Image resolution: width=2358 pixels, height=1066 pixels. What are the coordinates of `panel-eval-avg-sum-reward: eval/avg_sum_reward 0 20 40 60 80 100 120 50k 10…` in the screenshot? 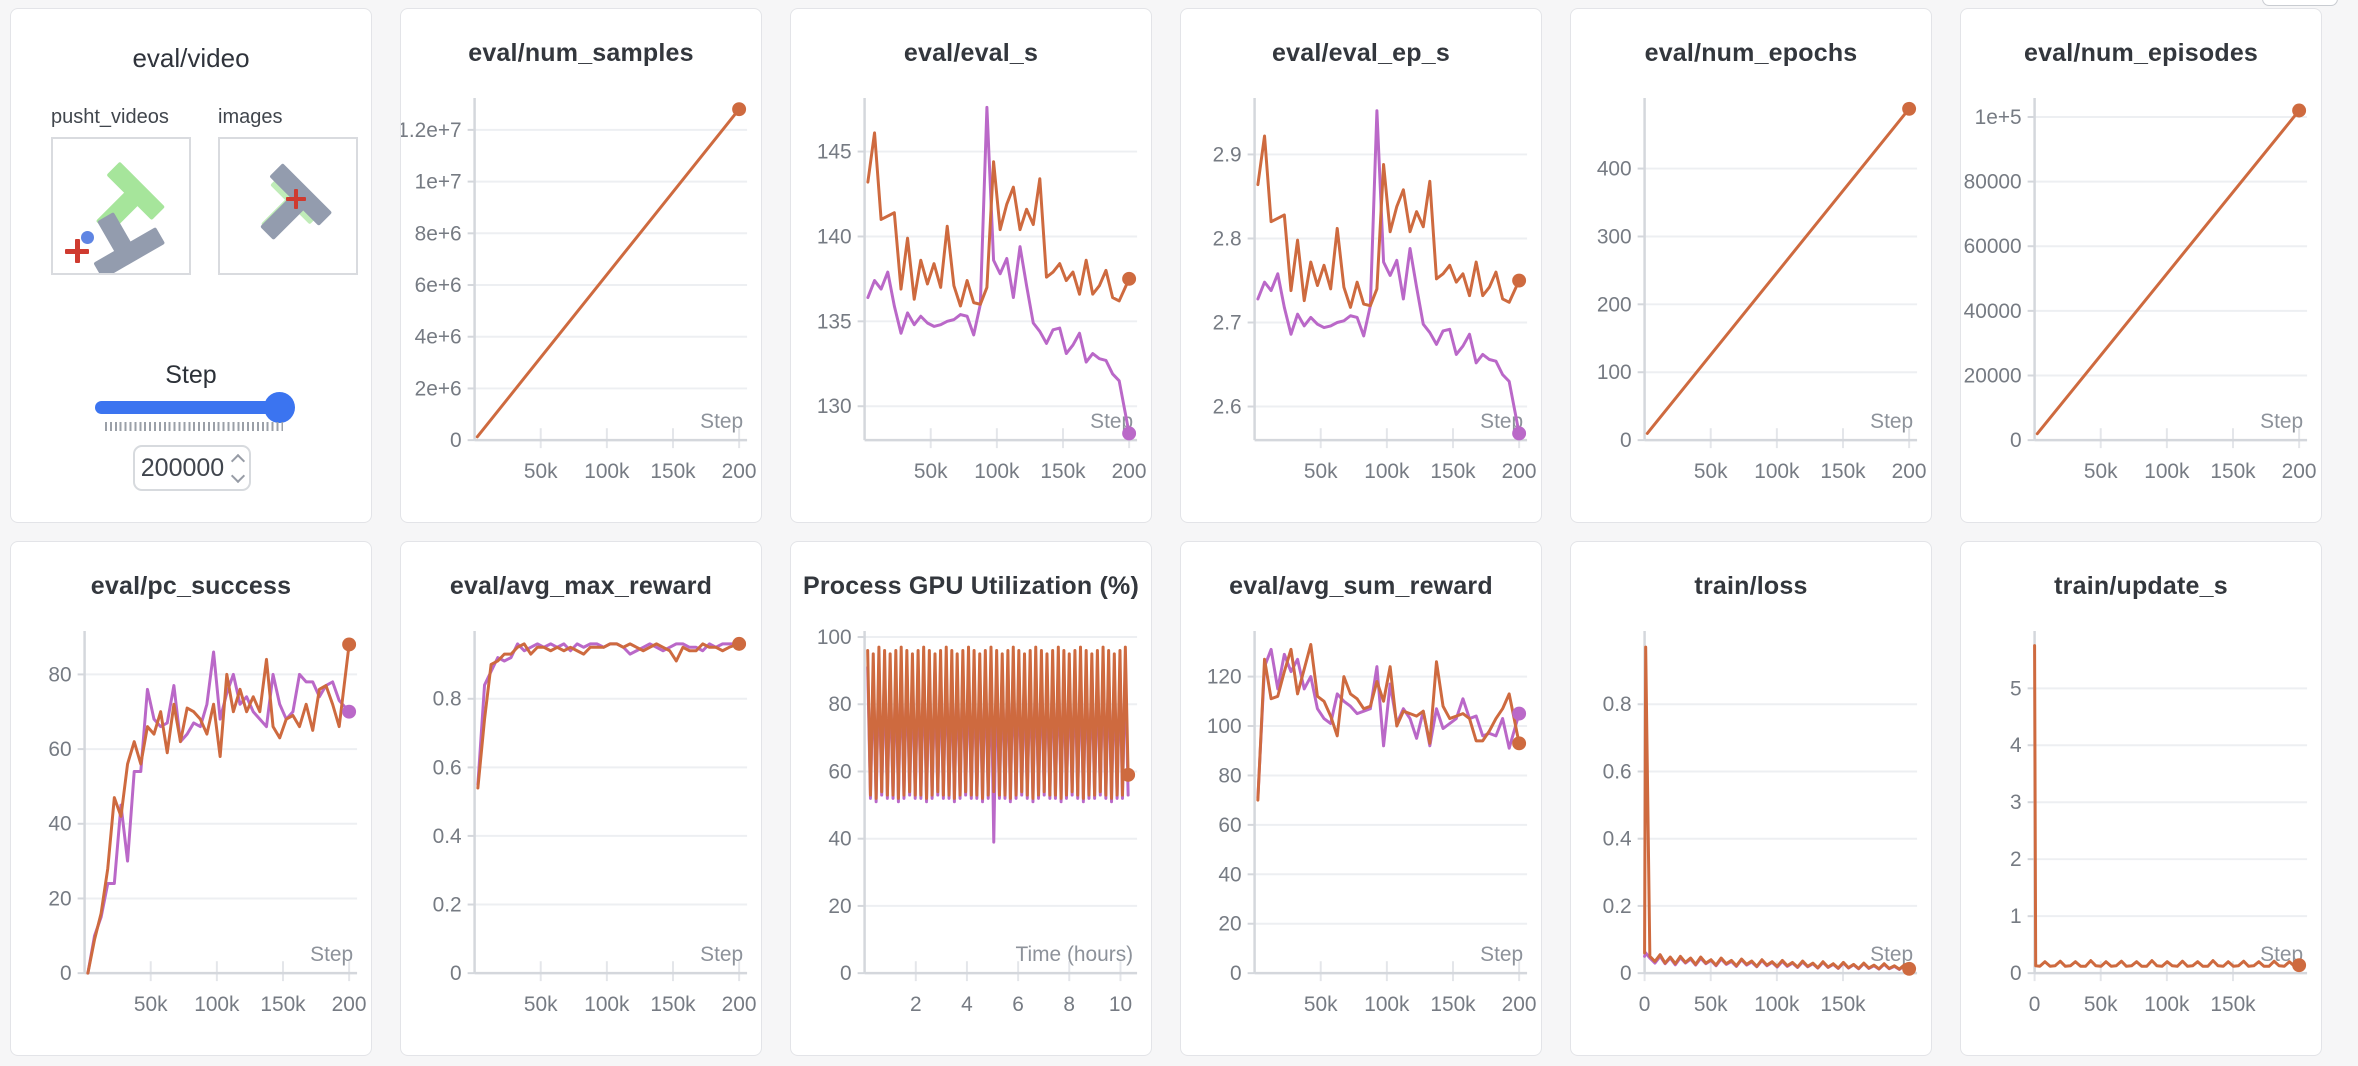 It's located at (1361, 798).